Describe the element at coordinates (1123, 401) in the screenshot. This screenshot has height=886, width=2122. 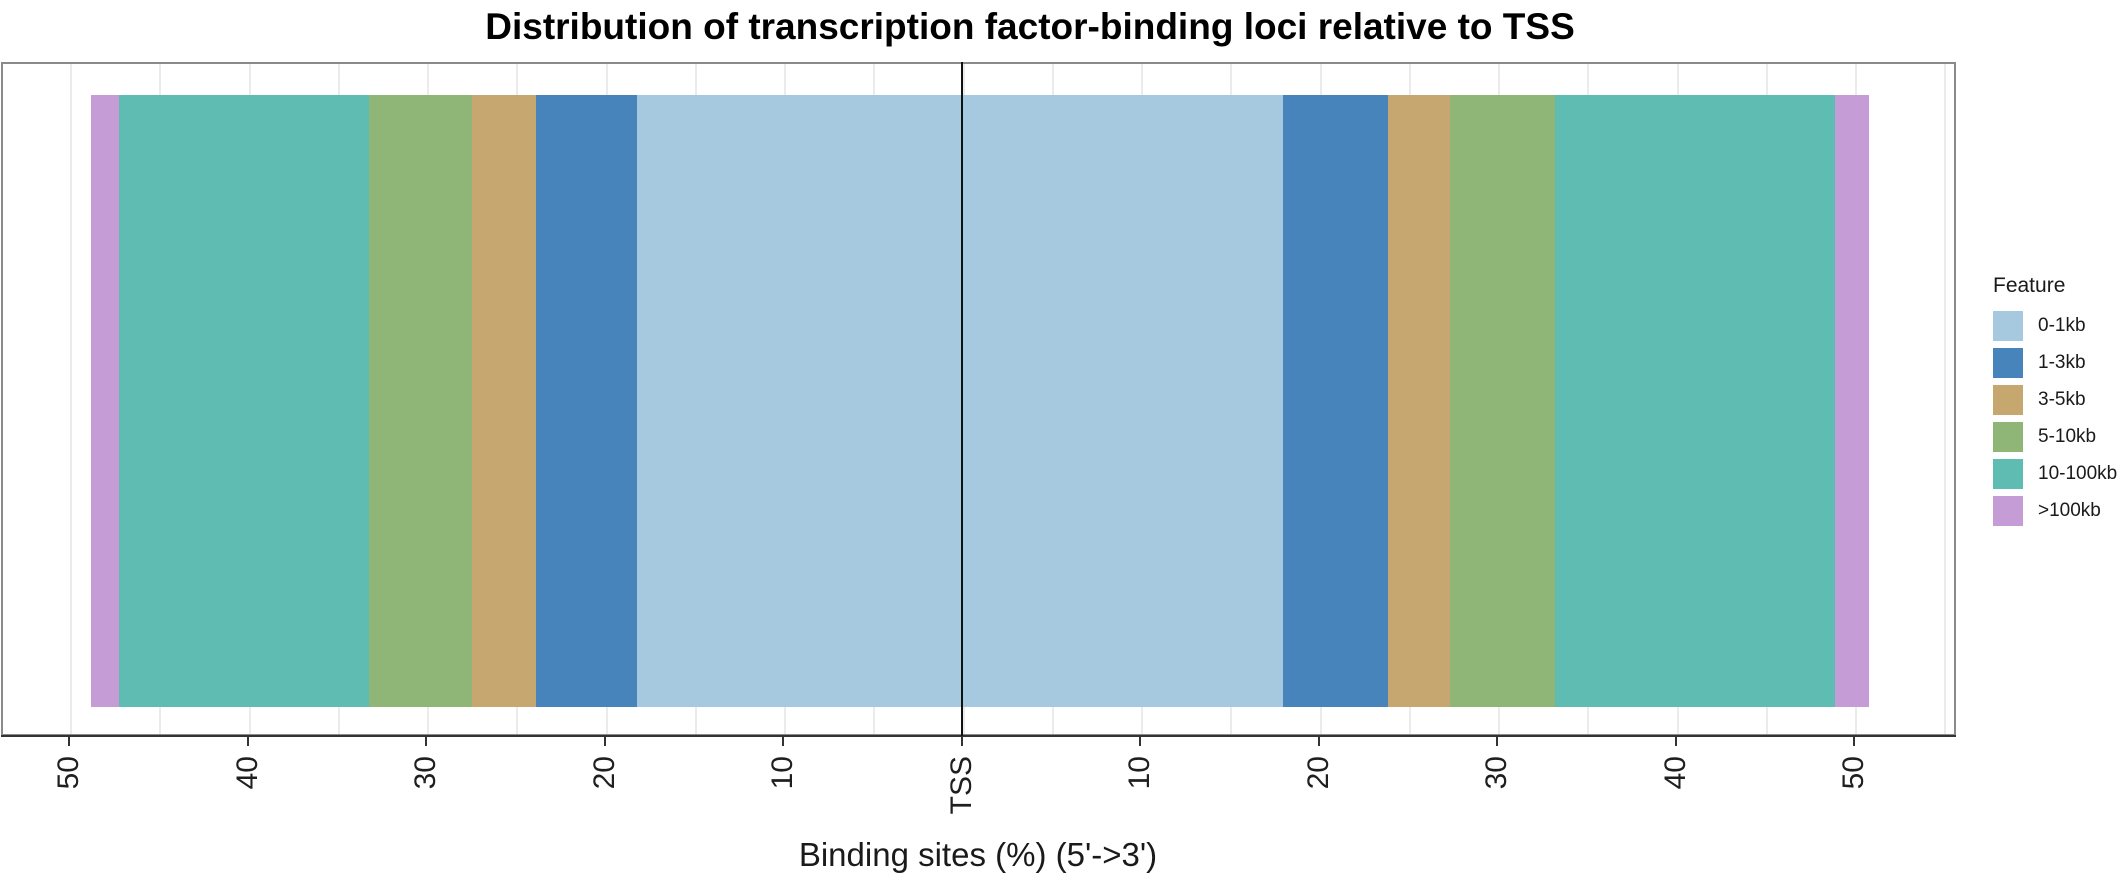
I see `bar-segment-downstream-0-1kb` at that location.